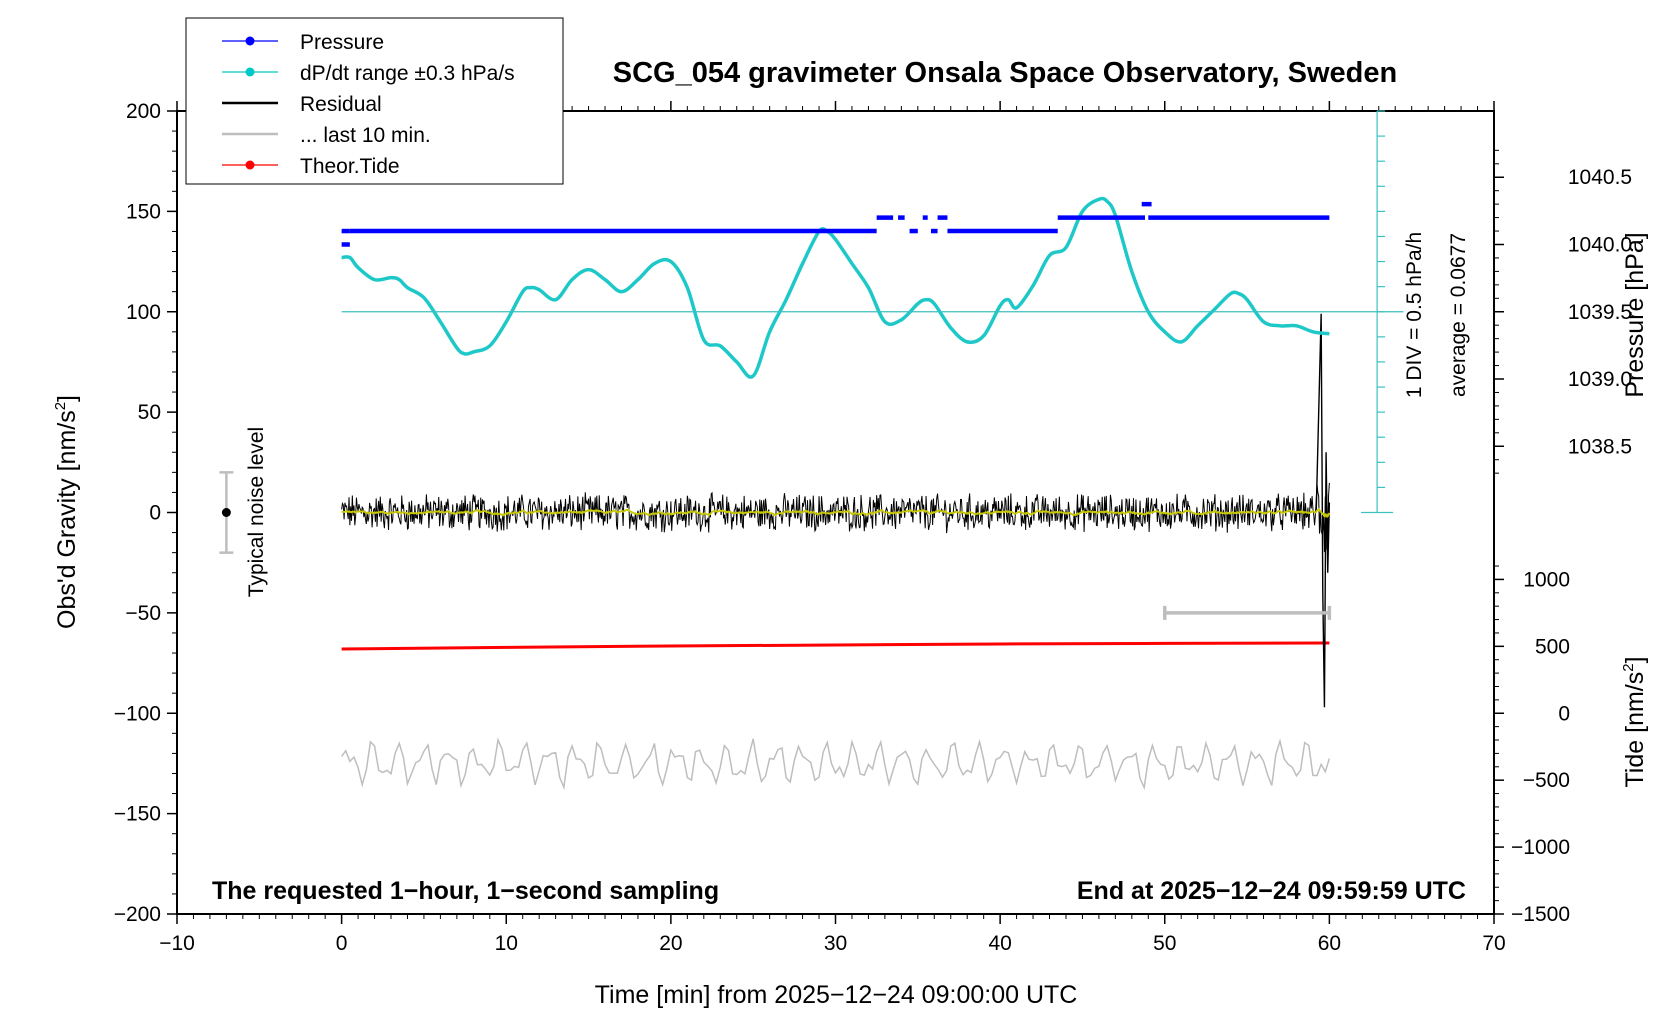 Image resolution: width=1676 pixels, height=1020 pixels. Describe the element at coordinates (1546, 780) in the screenshot. I see `tide-tick-label: −500` at that location.